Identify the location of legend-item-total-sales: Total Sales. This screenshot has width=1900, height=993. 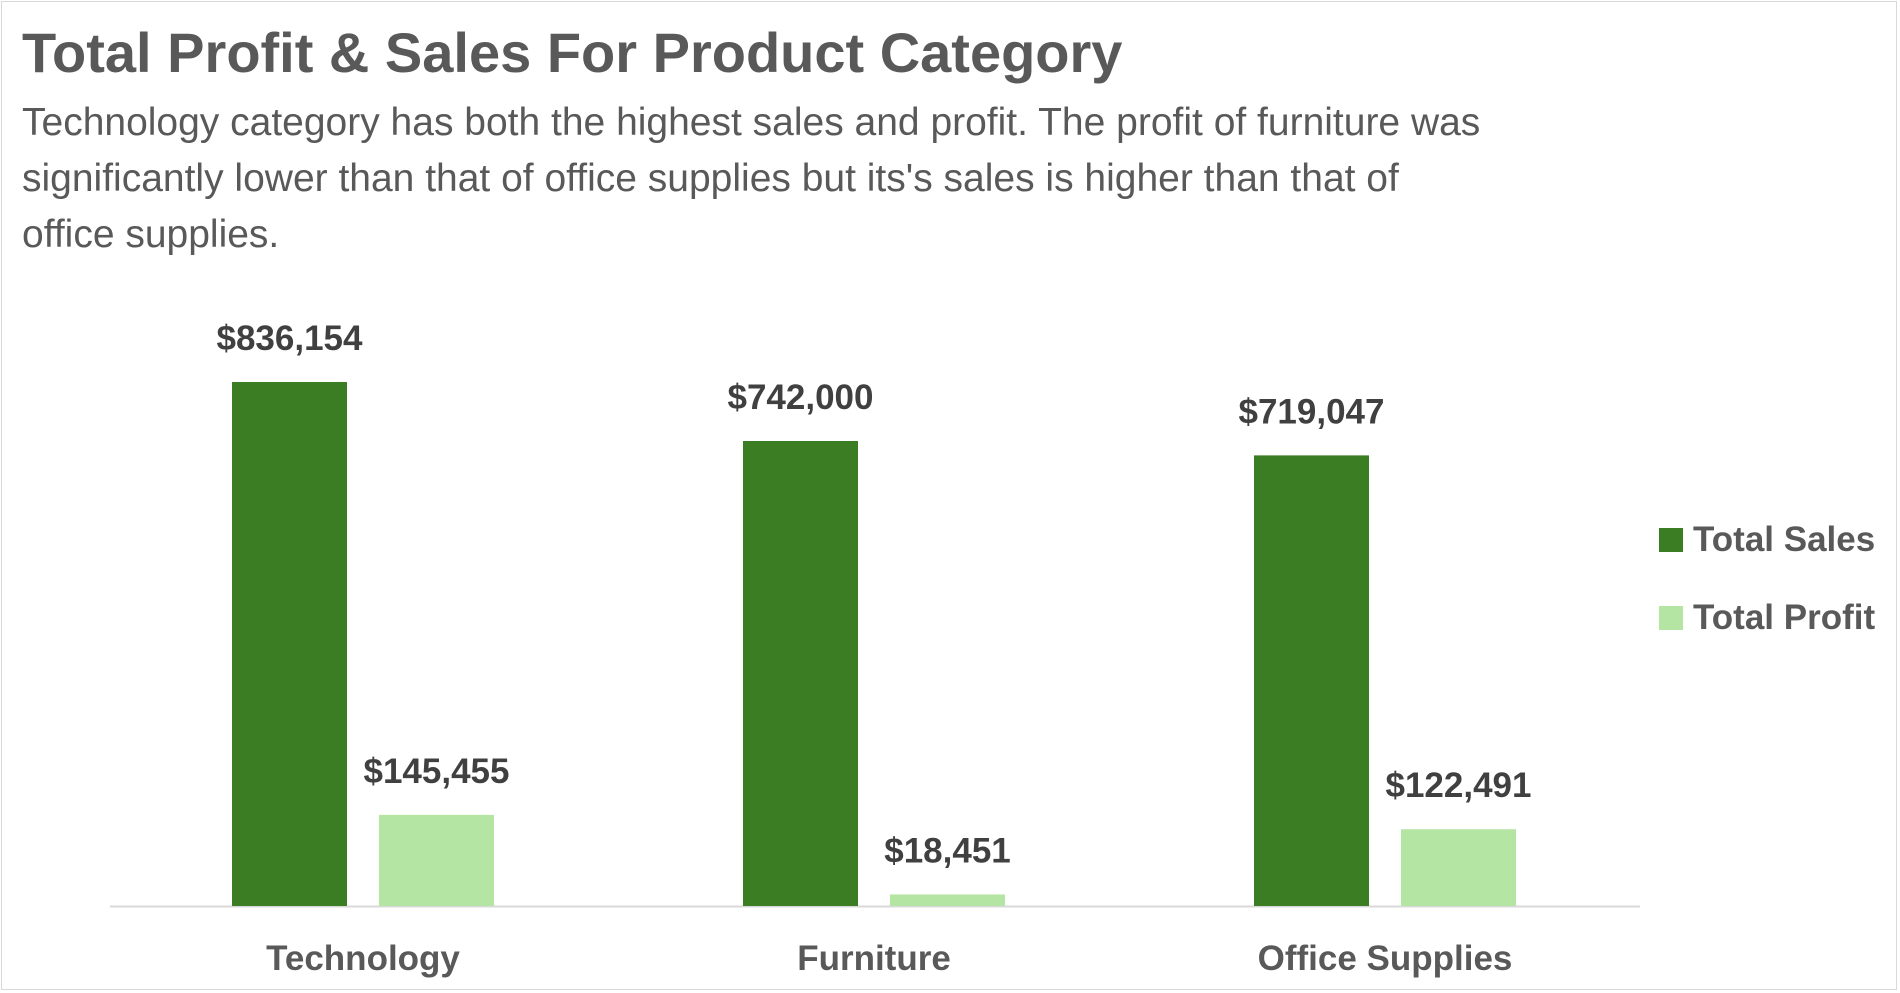
(1767, 540).